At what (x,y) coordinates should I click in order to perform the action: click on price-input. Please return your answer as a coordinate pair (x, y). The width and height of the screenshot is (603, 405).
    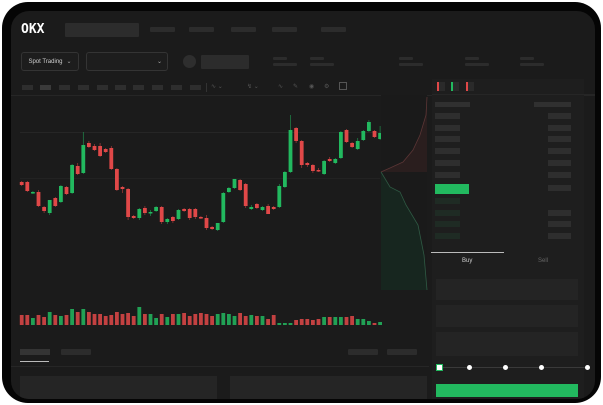
    Looking at the image, I should click on (507, 289).